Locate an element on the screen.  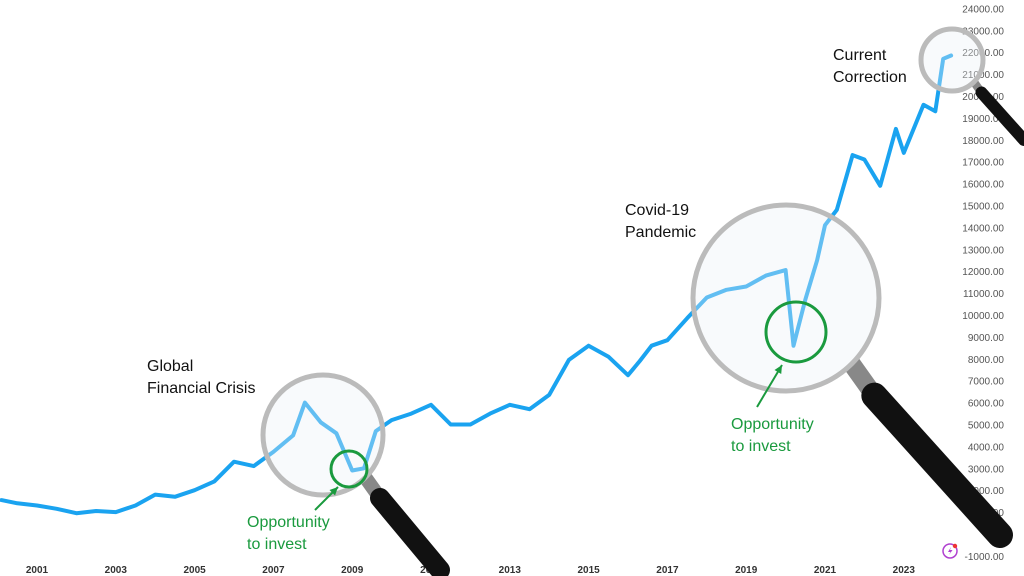
y-tick-label: -1000.00 is located at coordinates (985, 557).